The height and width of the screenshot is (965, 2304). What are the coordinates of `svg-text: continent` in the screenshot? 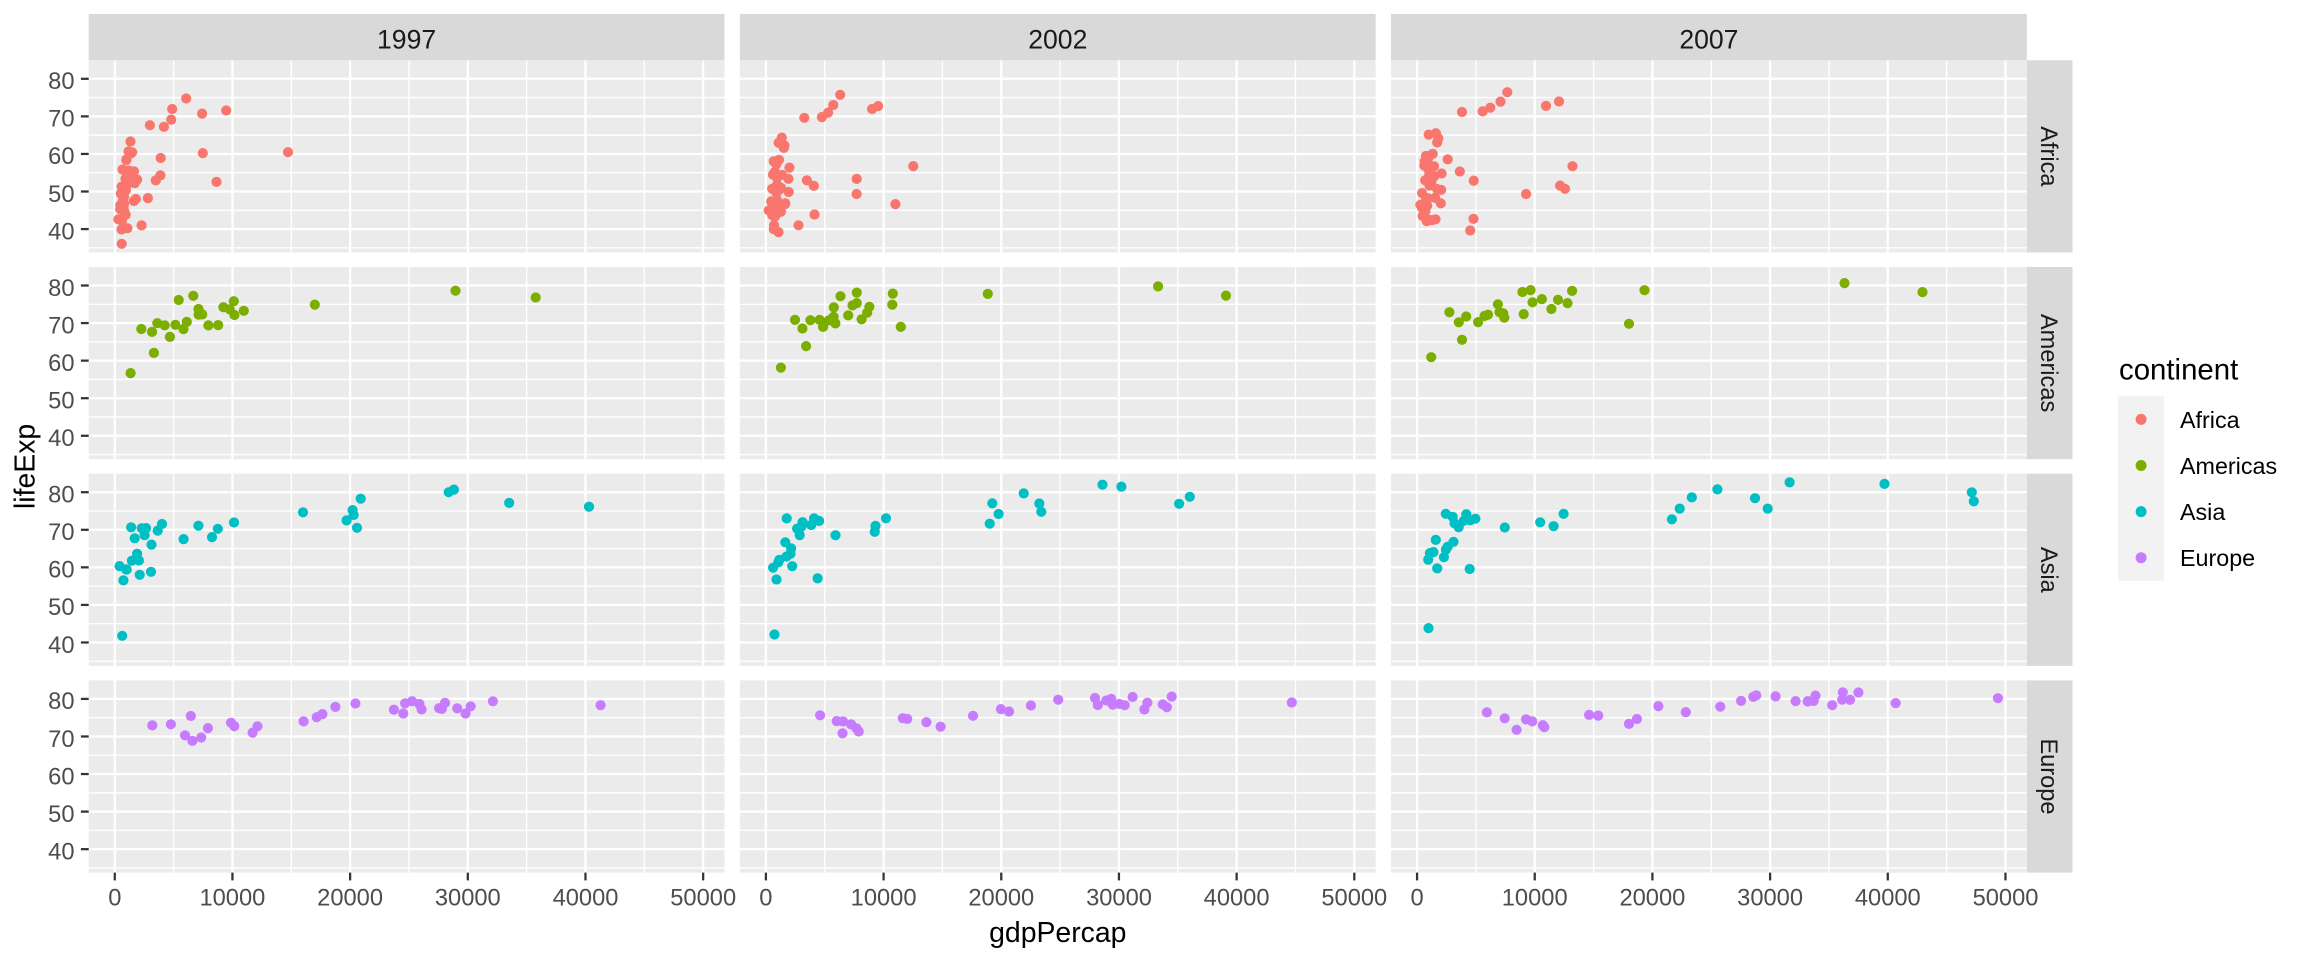 It's located at (2178, 369).